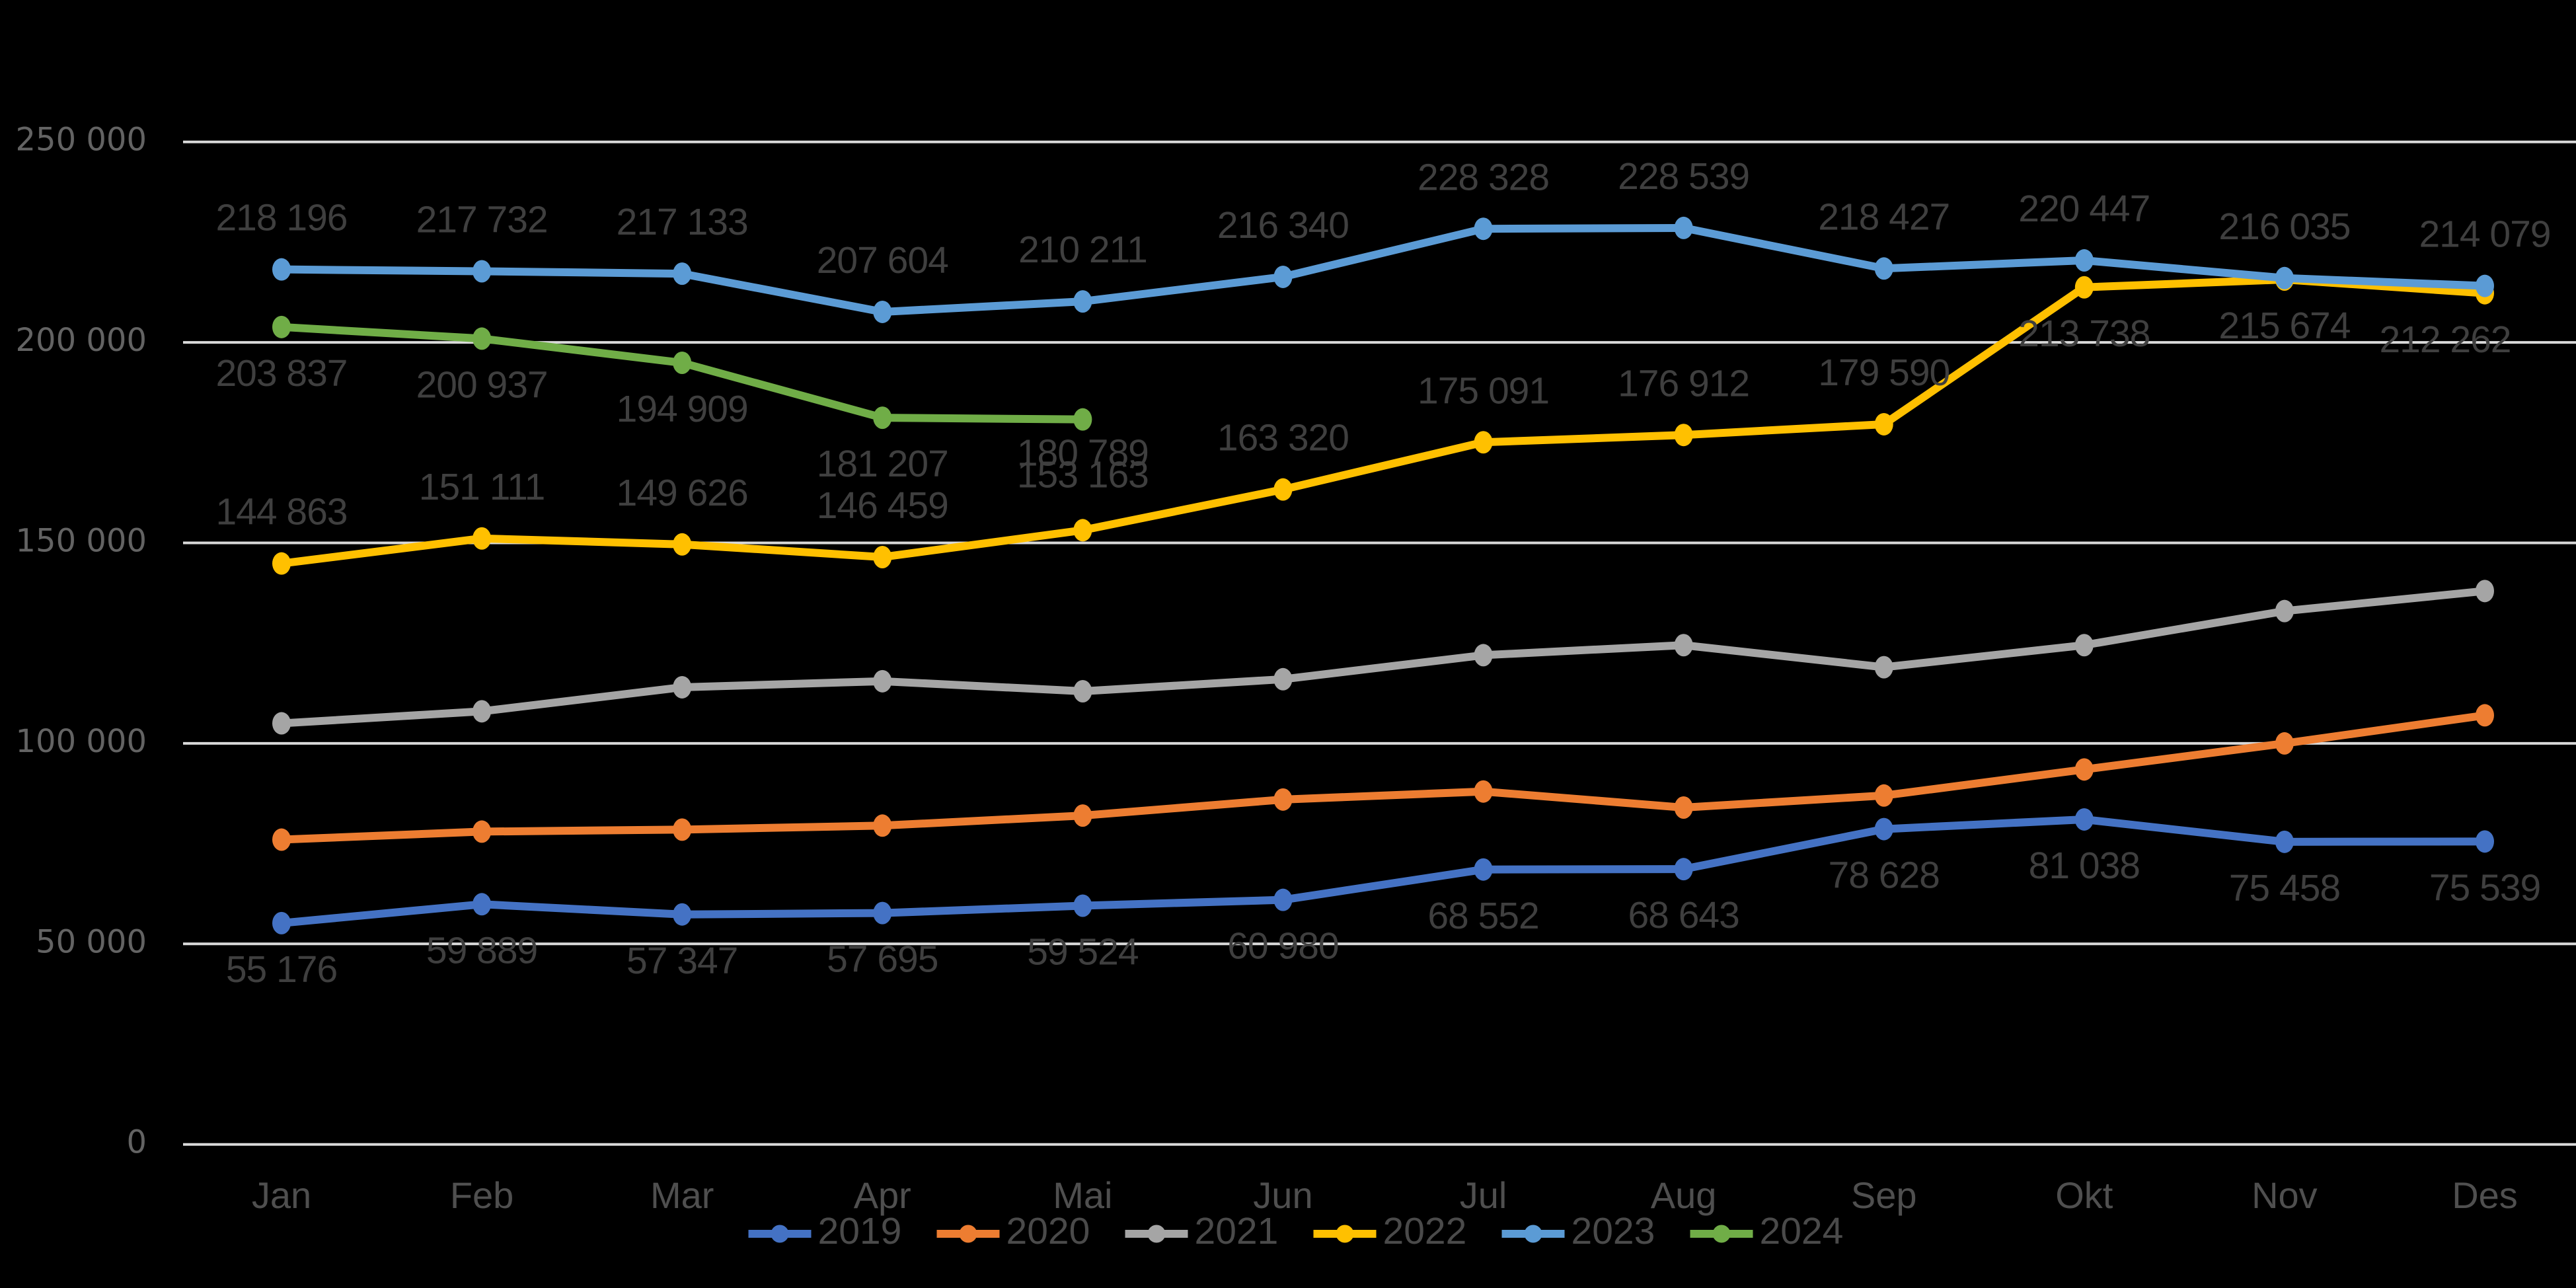  What do you see at coordinates (1683, 383) in the screenshot?
I see `data-label-2022-aug: 176 912` at bounding box center [1683, 383].